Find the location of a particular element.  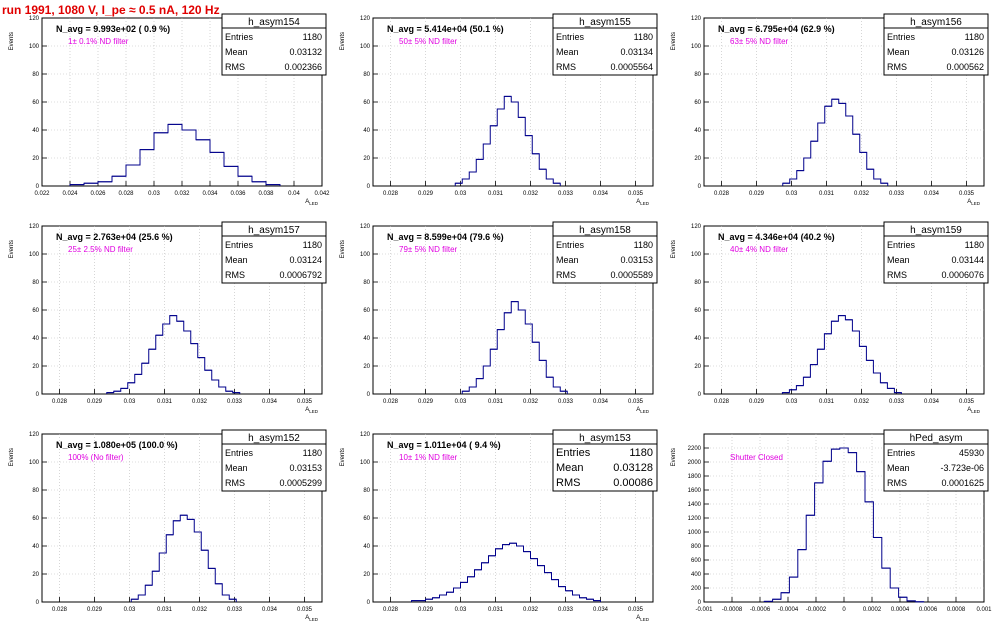

stats-title: h_asym159 is located at coordinates (936, 230).